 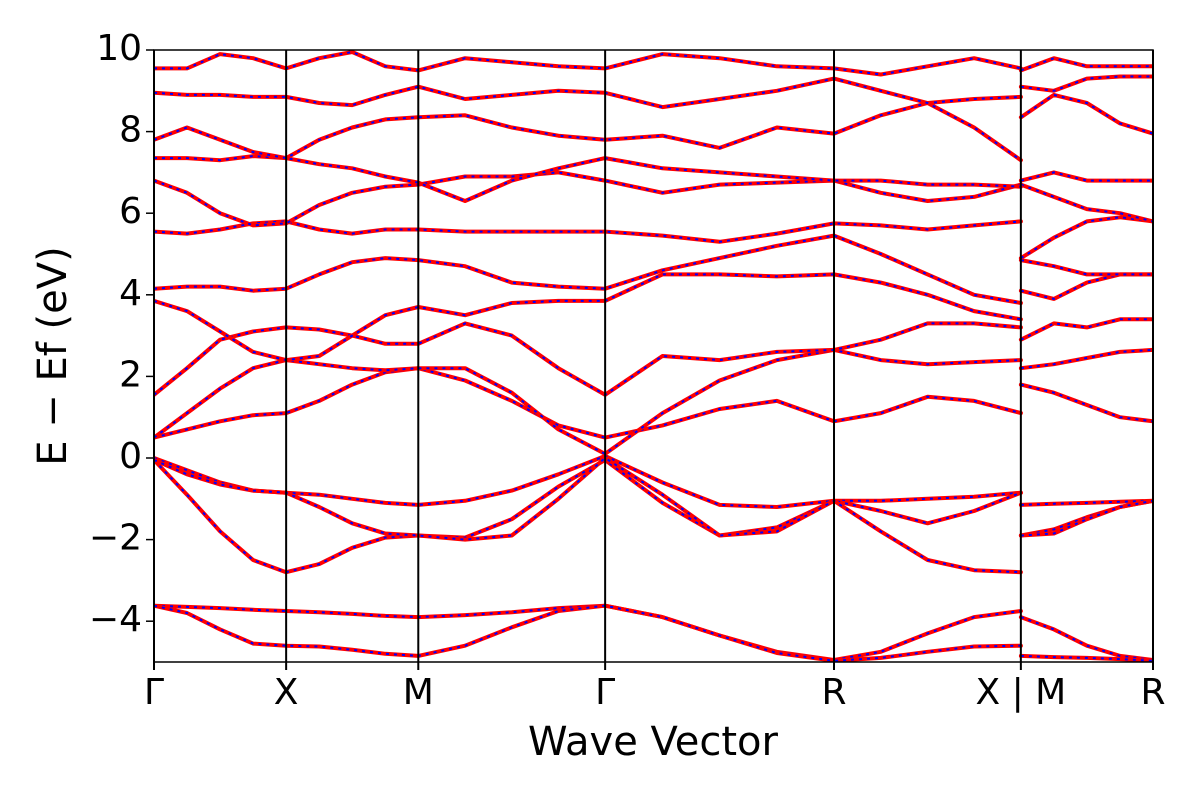 I want to click on y-tick-label: 2, so click(x=130, y=374).